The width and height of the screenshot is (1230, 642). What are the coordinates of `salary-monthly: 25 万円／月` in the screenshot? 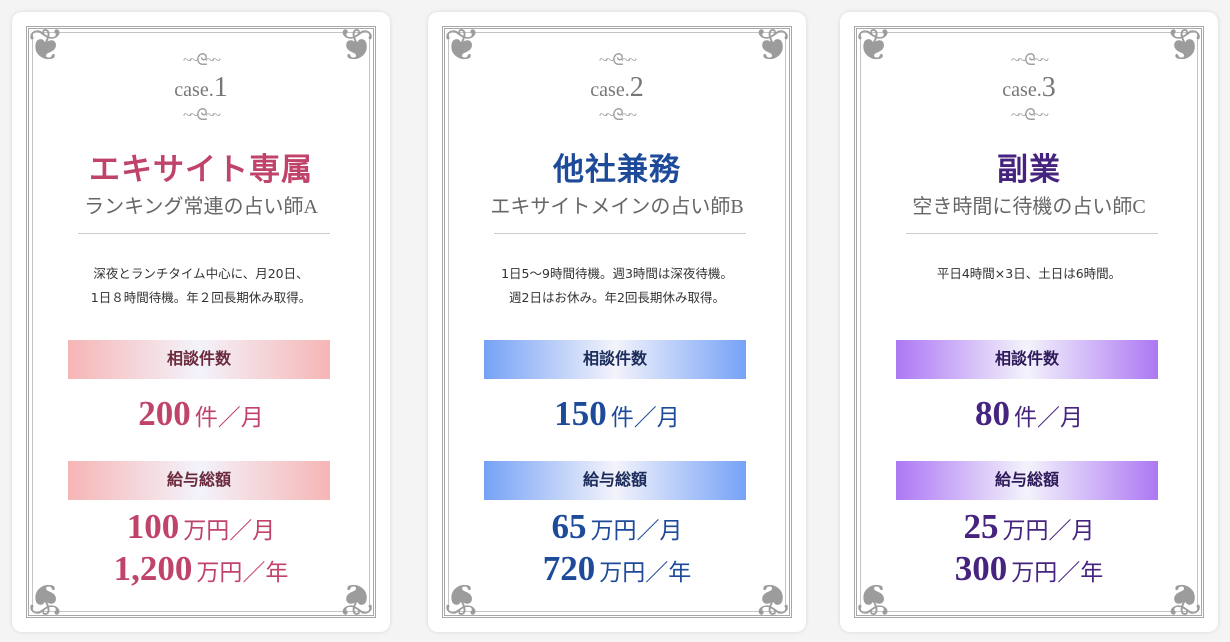 It's located at (1029, 526).